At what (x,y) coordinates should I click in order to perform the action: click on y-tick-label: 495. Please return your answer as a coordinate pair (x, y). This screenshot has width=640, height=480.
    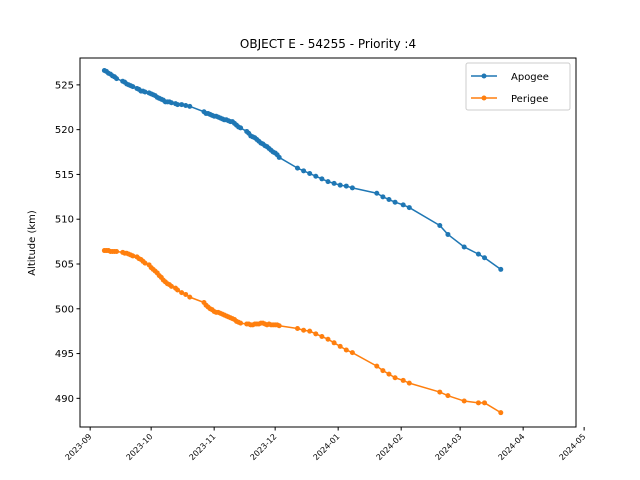
    Looking at the image, I should click on (64, 354).